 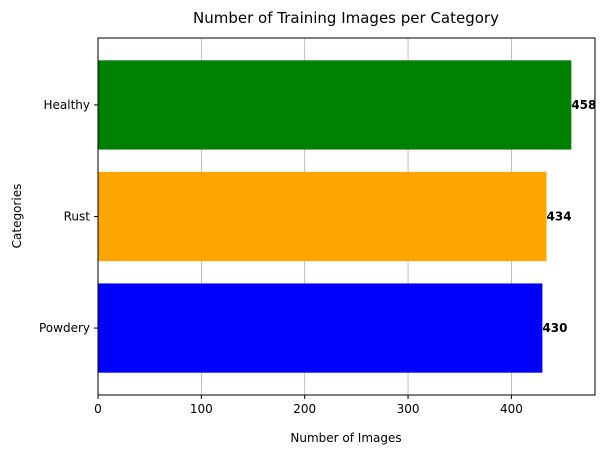 I want to click on y-tick-label-healthy: Healthy, so click(x=66, y=105).